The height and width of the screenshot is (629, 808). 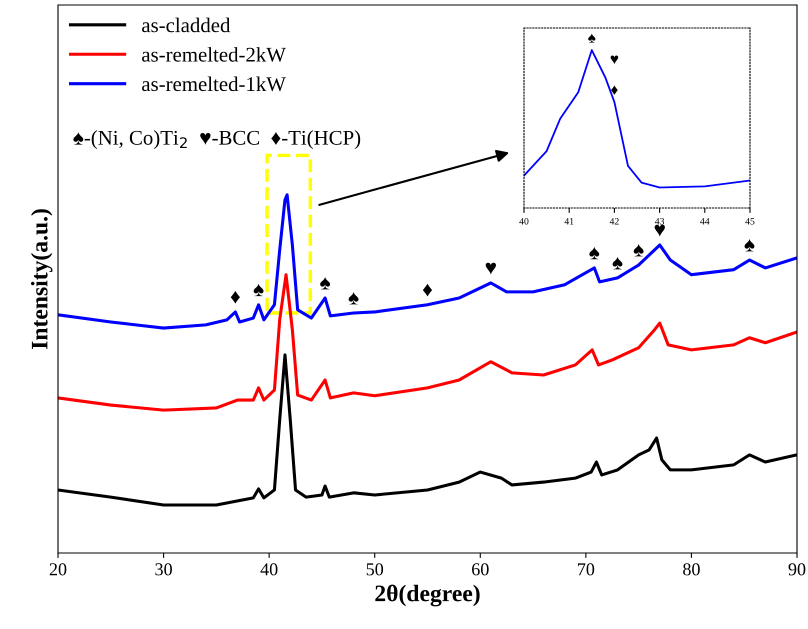 I want to click on x-tick-label: 43, so click(x=659, y=221).